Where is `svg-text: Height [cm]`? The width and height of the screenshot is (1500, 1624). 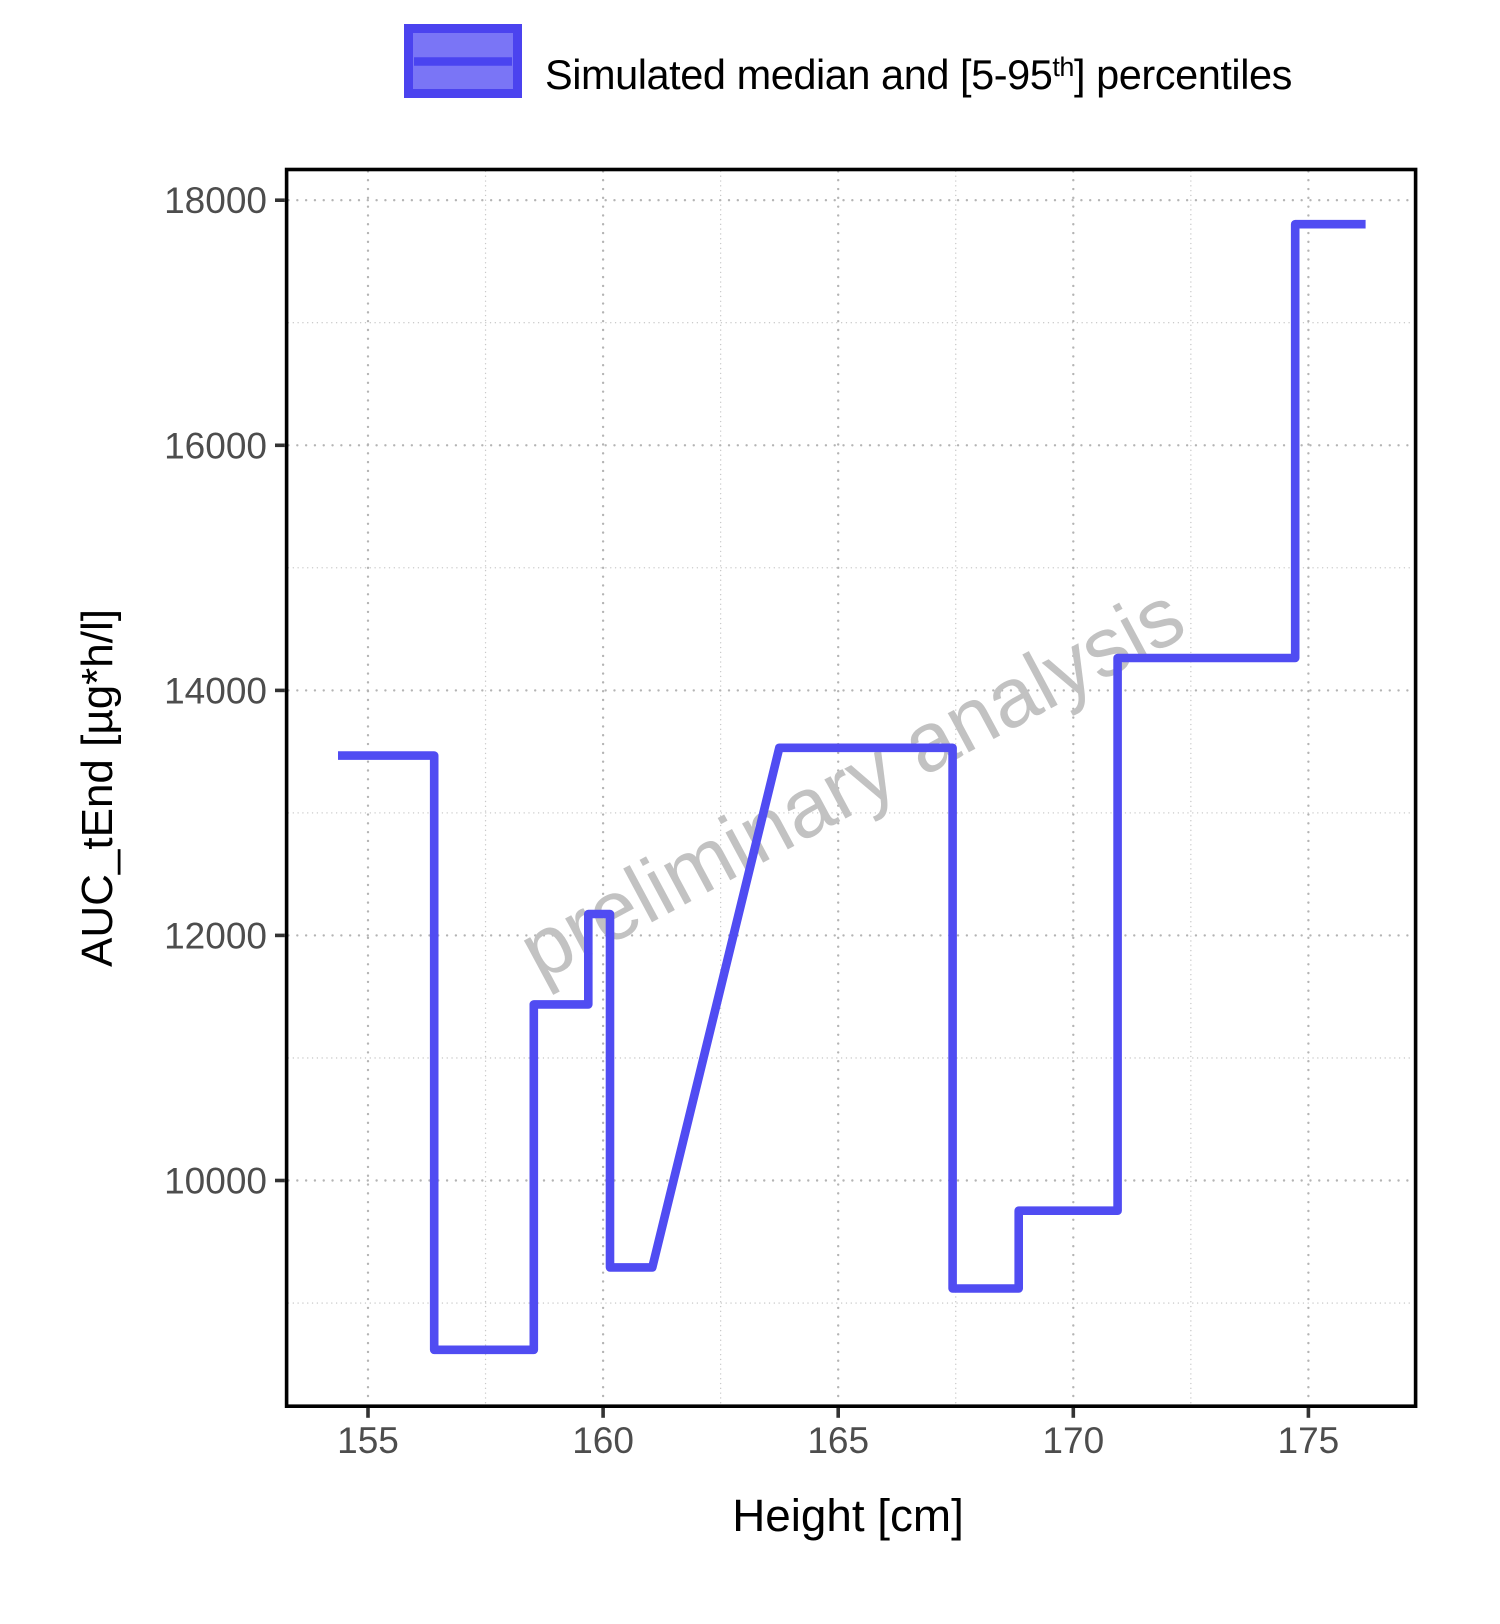
svg-text: Height [cm] is located at coordinates (848, 1515).